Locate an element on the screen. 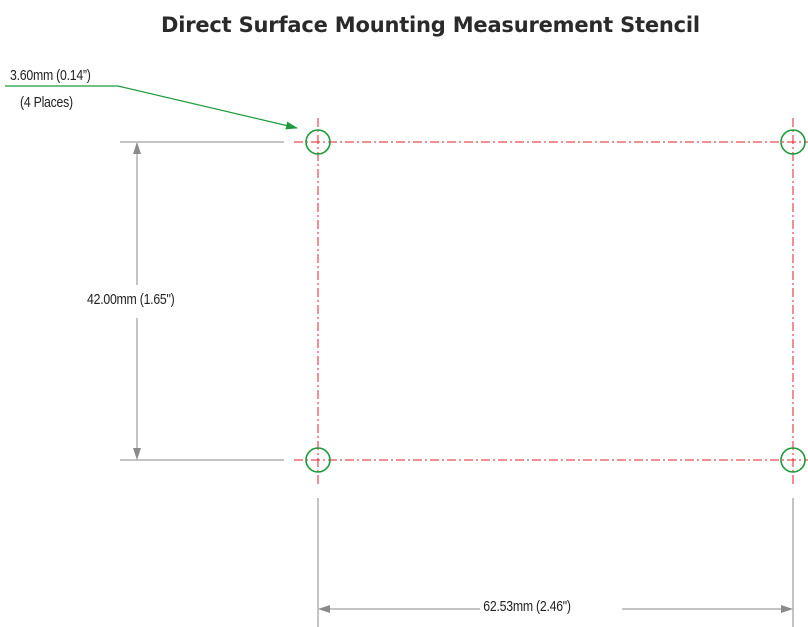 Image resolution: width=808 pixels, height=627 pixels. height-dimension-label: 42.00mm (1.65") is located at coordinates (131, 299).